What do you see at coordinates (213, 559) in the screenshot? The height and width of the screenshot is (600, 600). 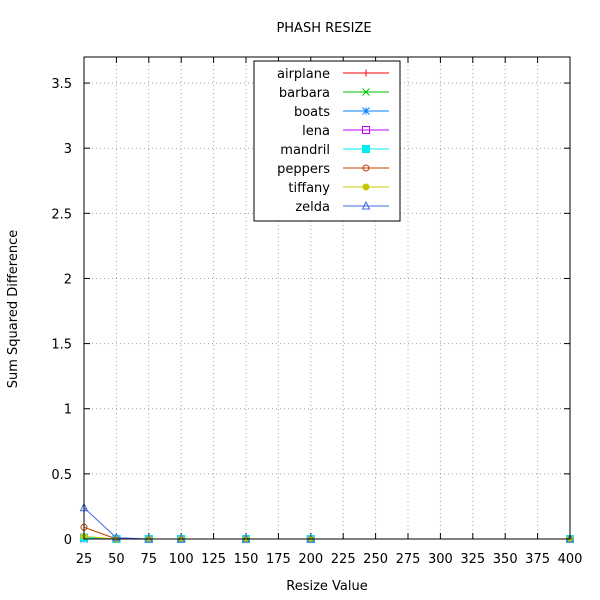 I see `x-tick-label: 125` at bounding box center [213, 559].